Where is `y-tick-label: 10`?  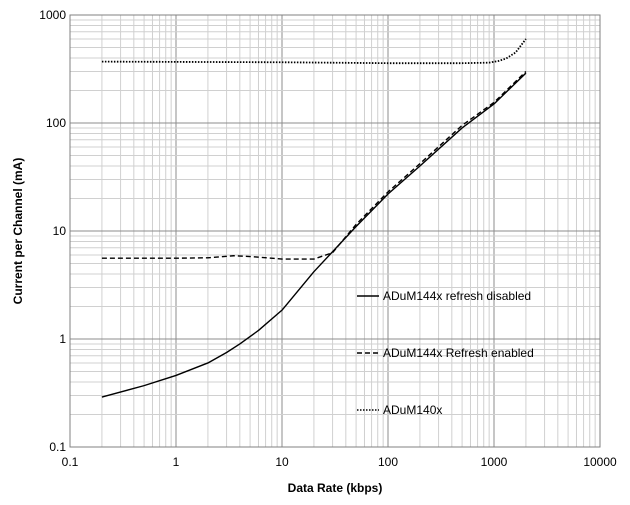 y-tick-label: 10 is located at coordinates (60, 231).